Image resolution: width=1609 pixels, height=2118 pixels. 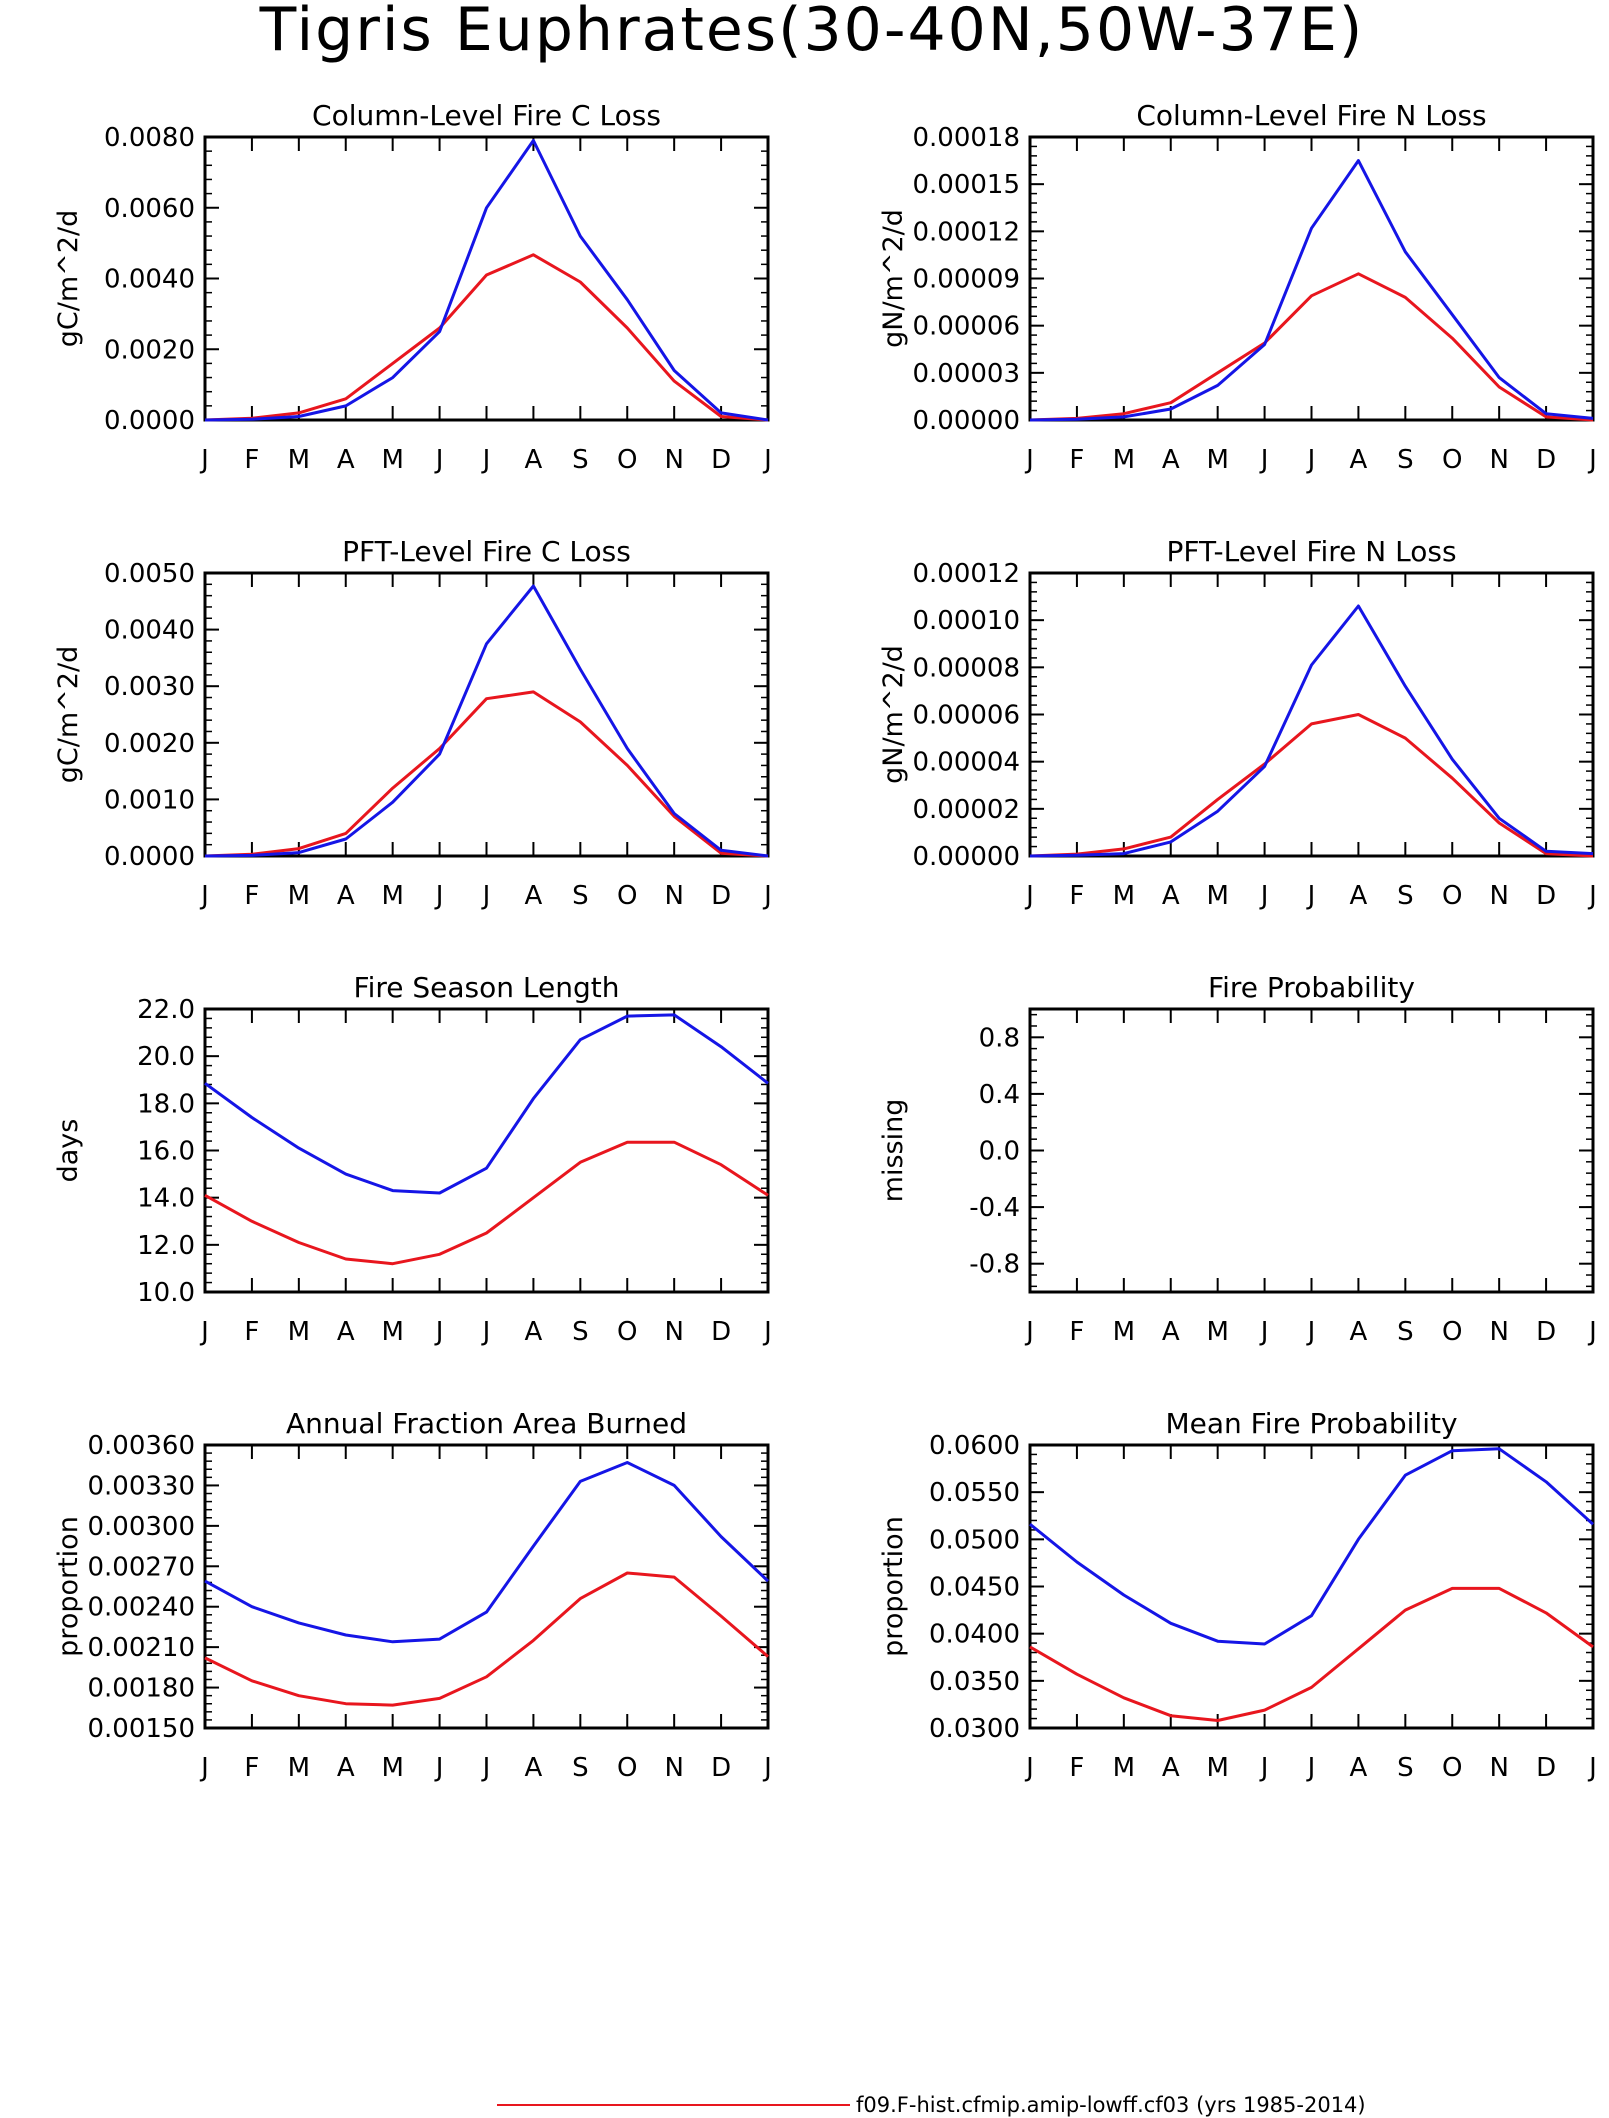 What do you see at coordinates (893, 1586) in the screenshot?
I see `y-axis-label: proportion` at bounding box center [893, 1586].